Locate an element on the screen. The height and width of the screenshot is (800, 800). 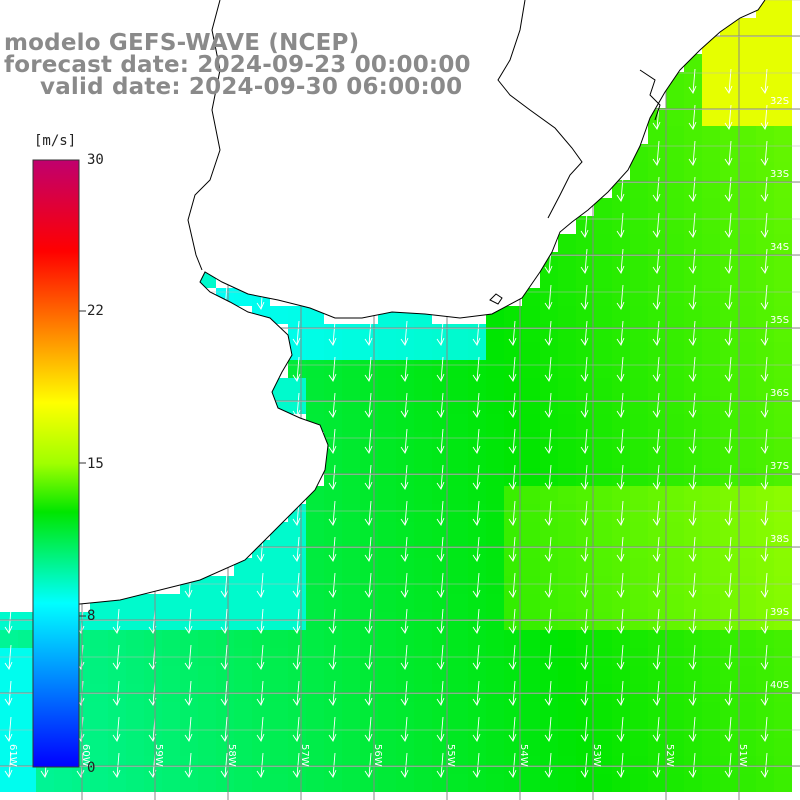
latitude-label: 36S is located at coordinates (779, 393).